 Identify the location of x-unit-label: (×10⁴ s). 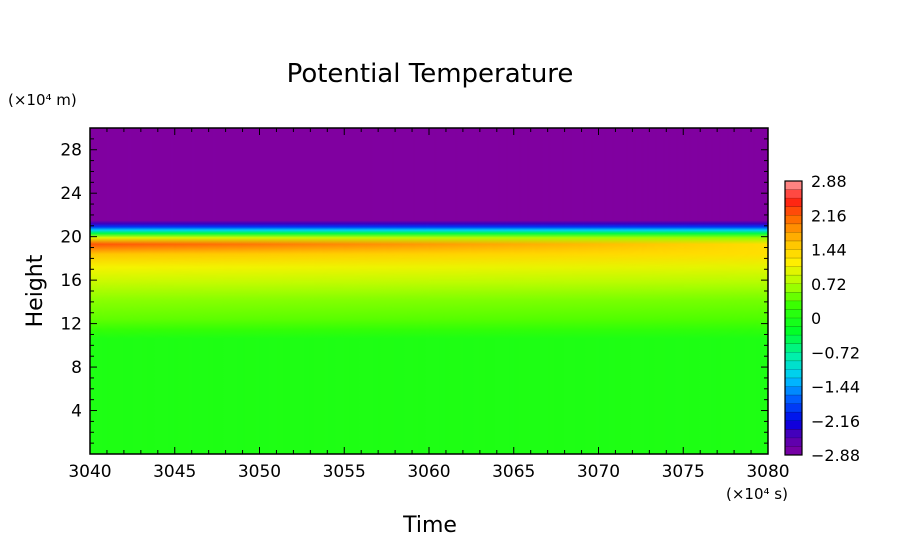
(757, 494).